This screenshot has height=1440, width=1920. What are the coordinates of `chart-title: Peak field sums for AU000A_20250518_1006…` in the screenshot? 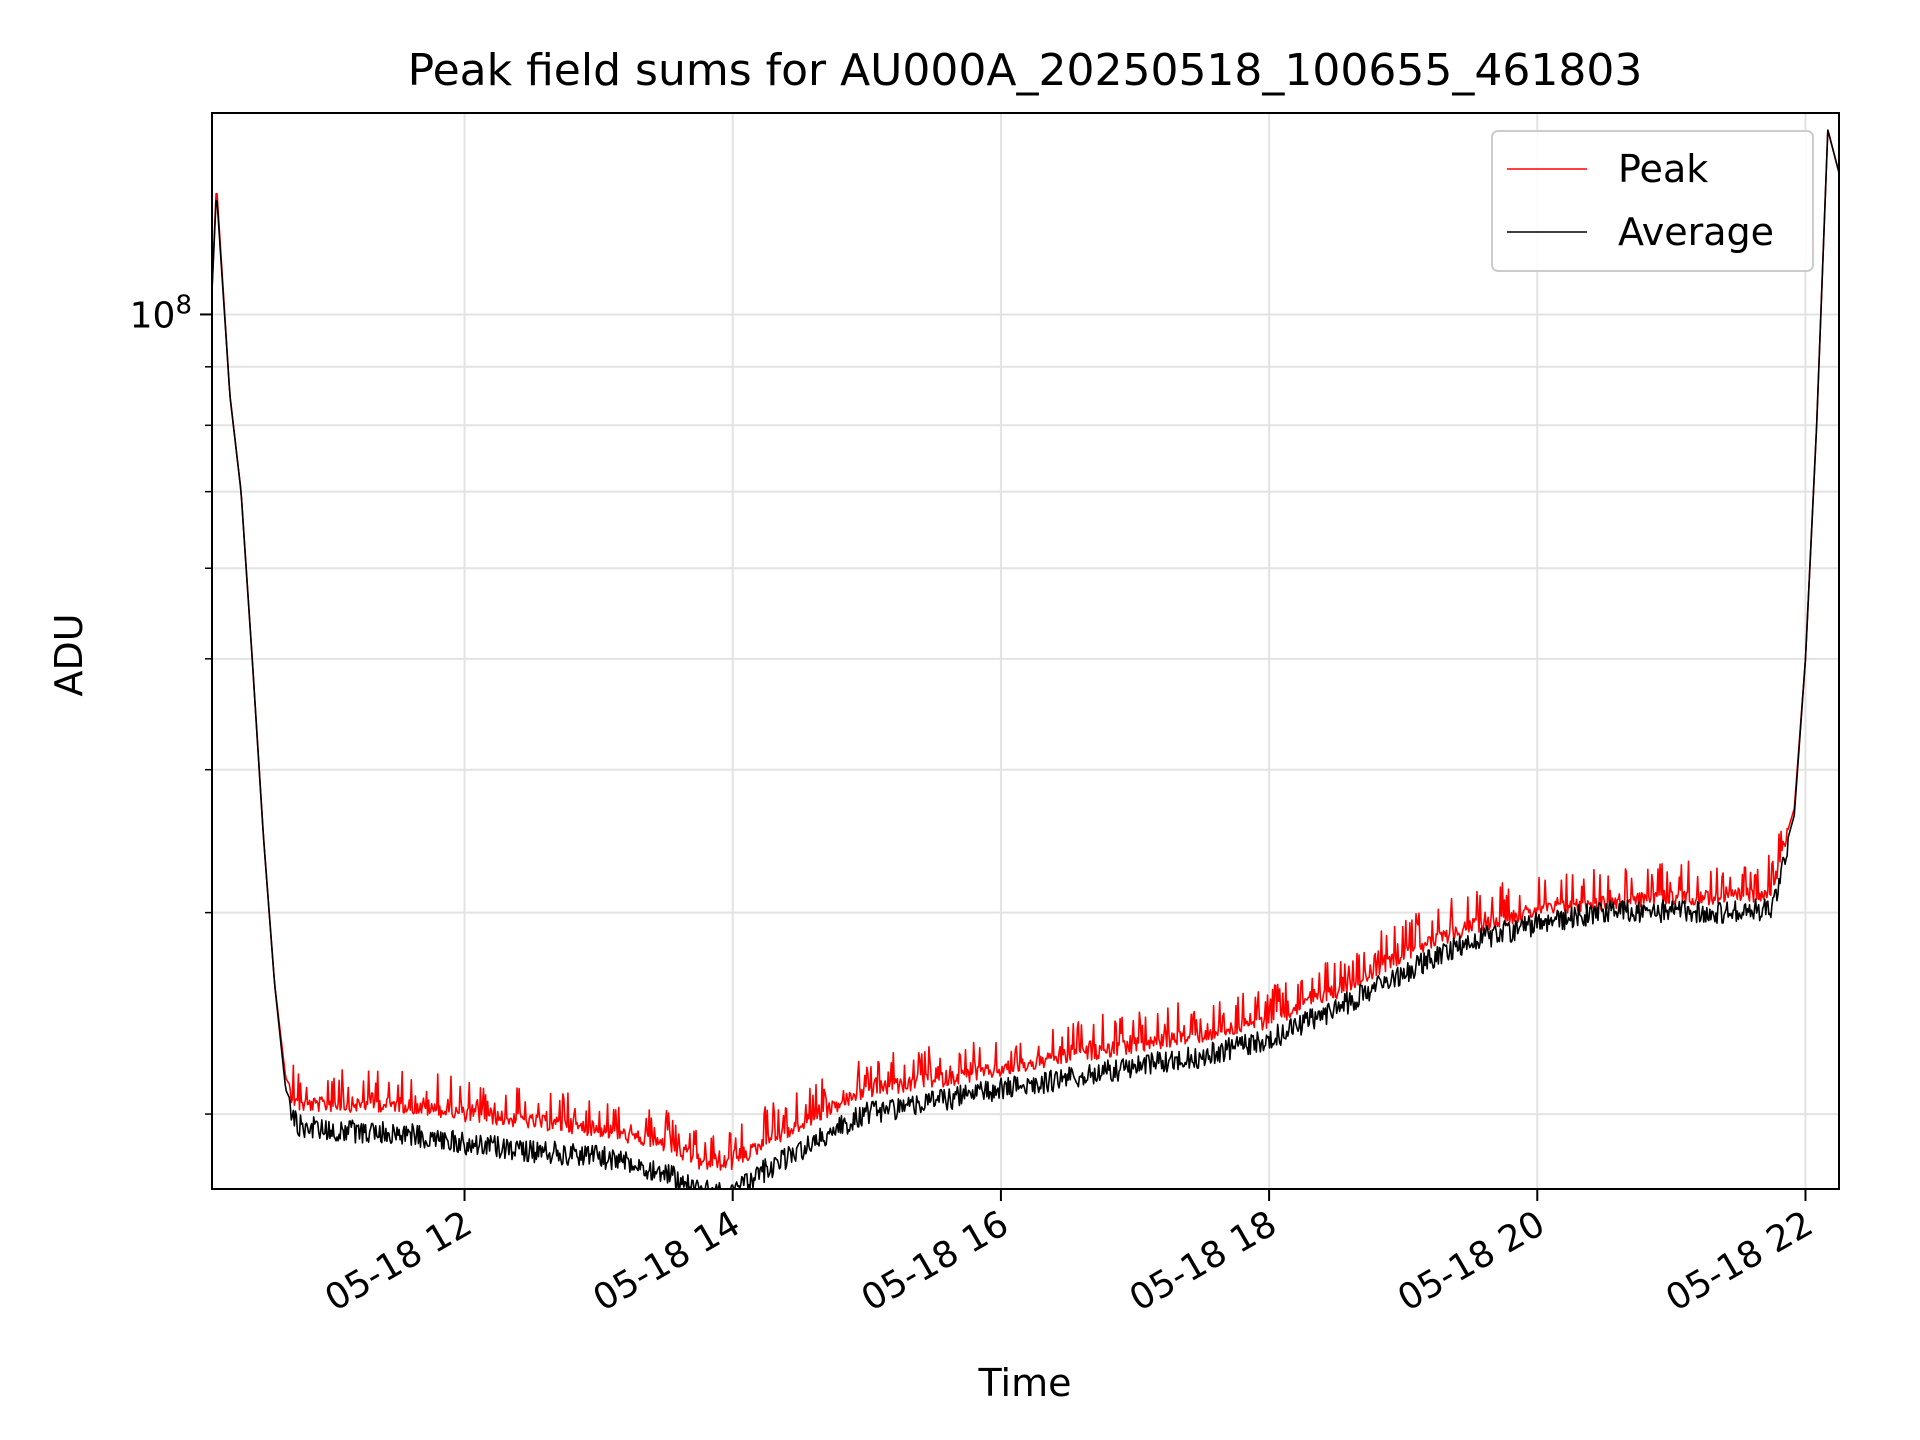 It's located at (1025, 70).